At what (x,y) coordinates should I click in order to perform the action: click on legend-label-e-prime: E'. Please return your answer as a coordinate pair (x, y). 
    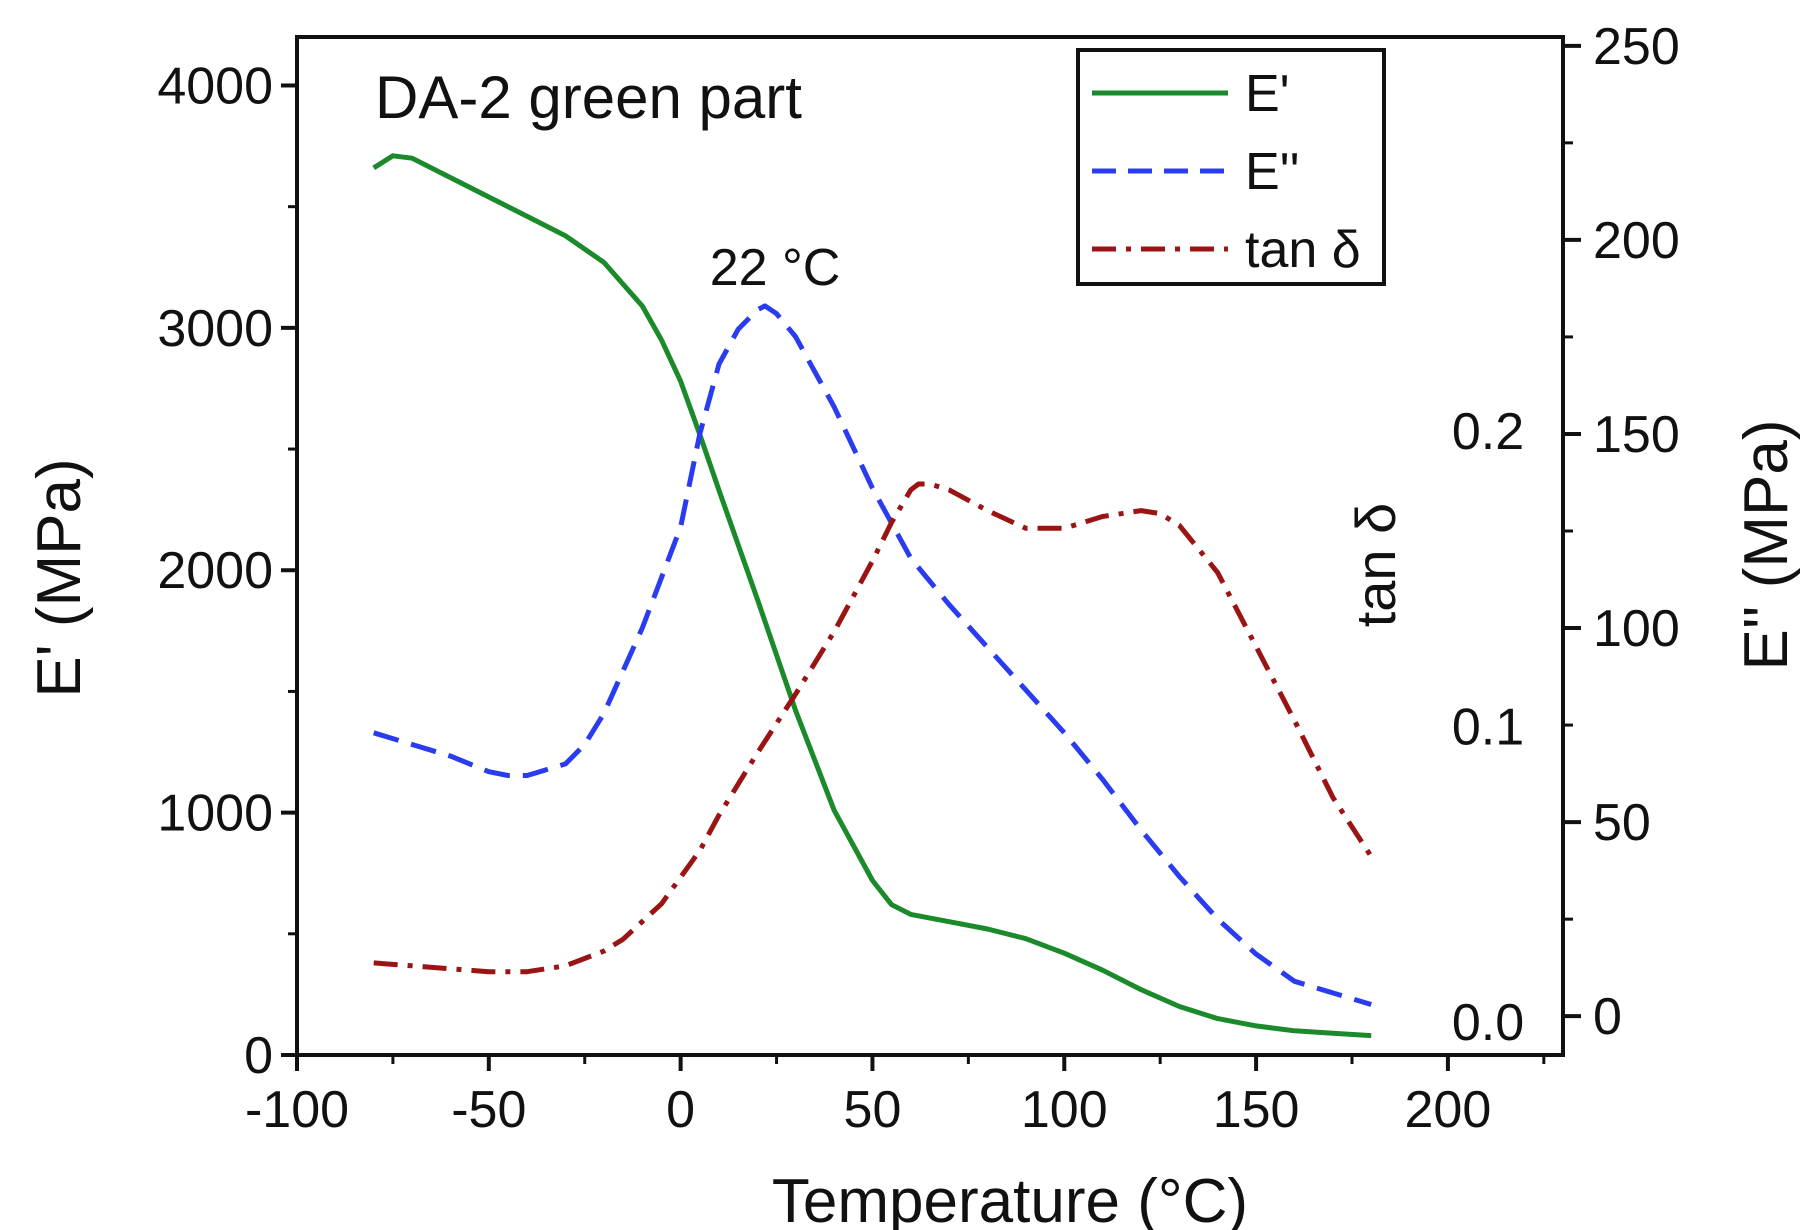
    Looking at the image, I should click on (1267, 94).